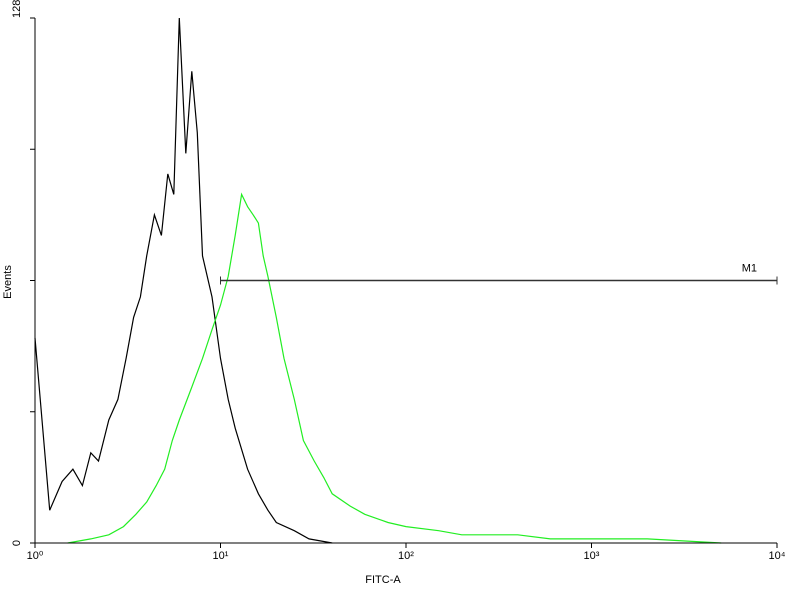 Image resolution: width=800 pixels, height=600 pixels. I want to click on marker-label: M1, so click(749, 268).